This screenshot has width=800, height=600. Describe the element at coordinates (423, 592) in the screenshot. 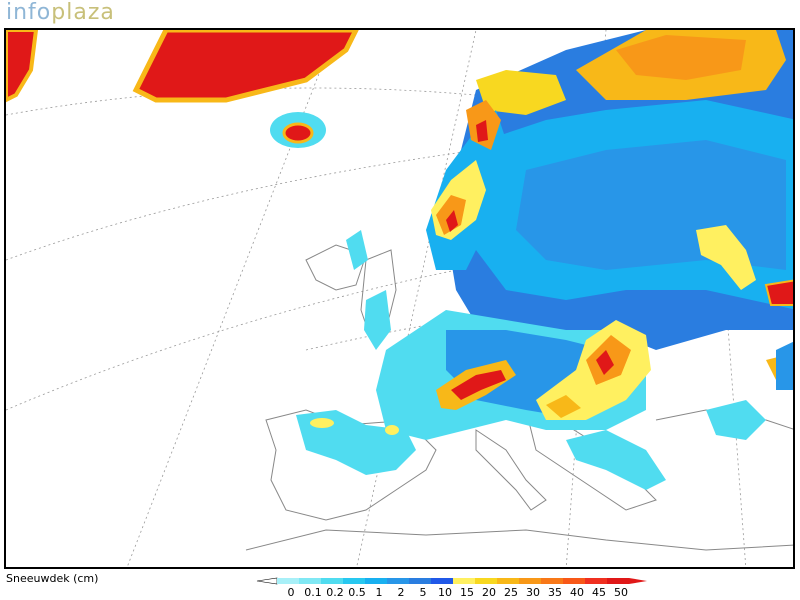

I see `legend-label: 5` at that location.